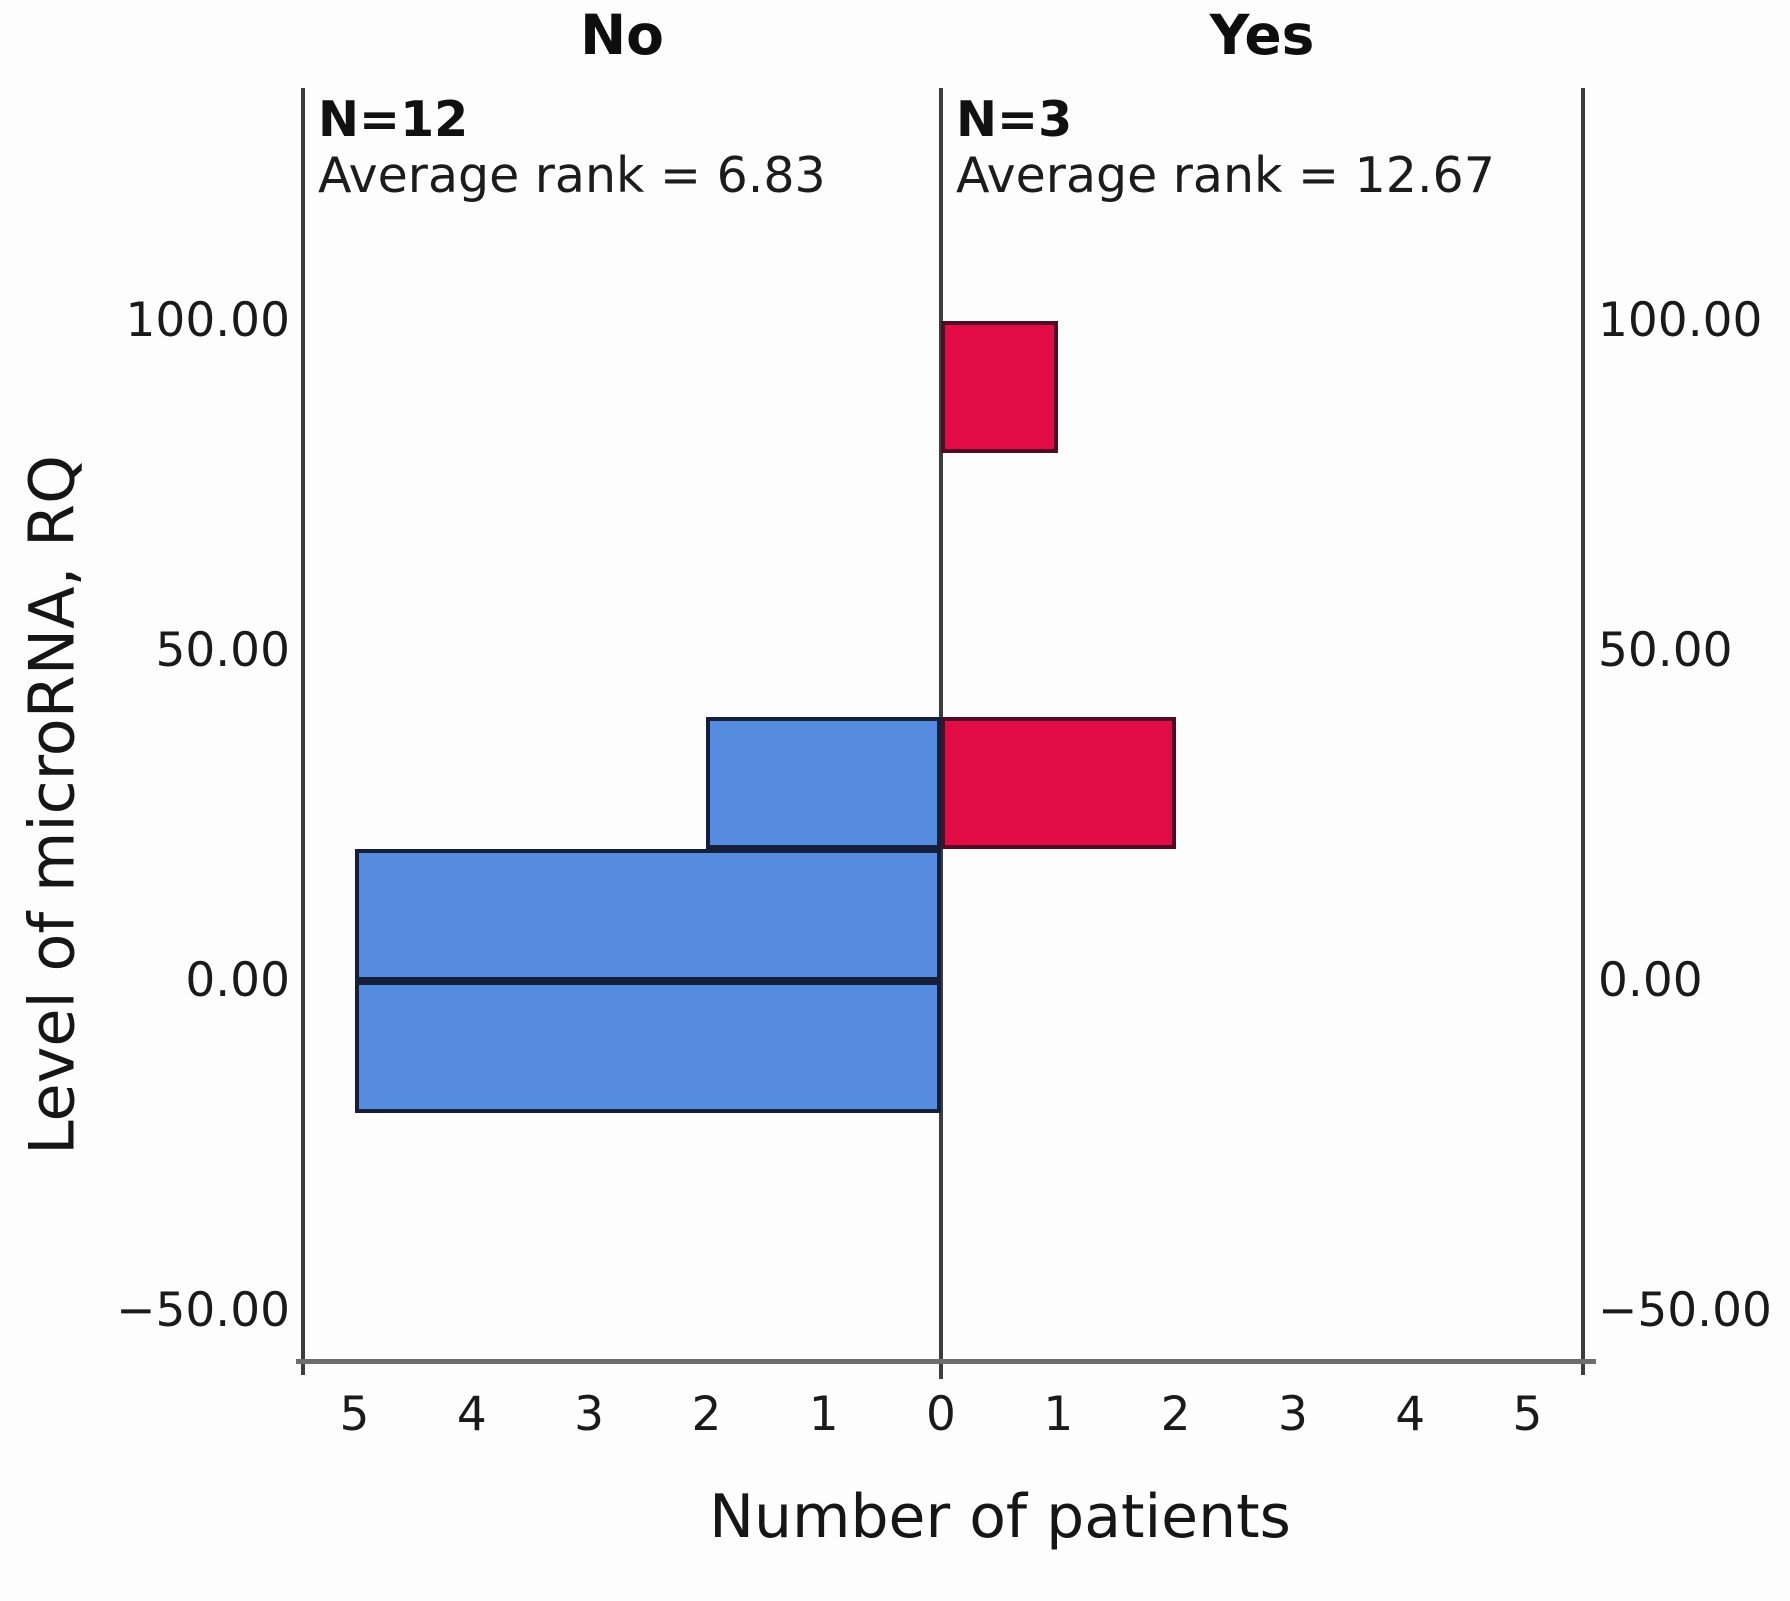 This screenshot has width=1790, height=1601. I want to click on y-tick-label-left: −50.00, so click(203, 1310).